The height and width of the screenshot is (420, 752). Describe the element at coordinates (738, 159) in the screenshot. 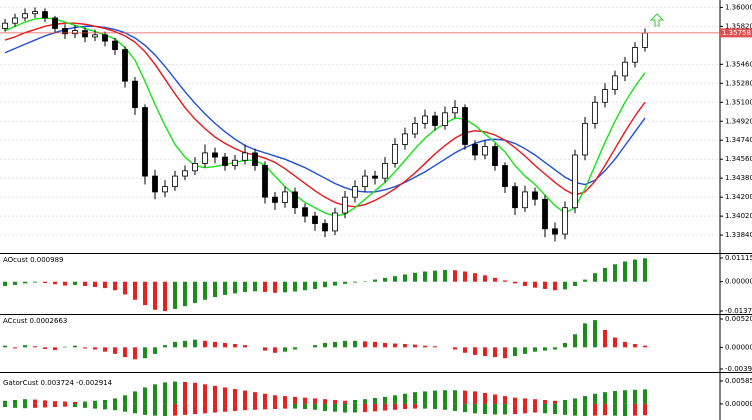

I see `y-tick-label: 1.34560` at that location.